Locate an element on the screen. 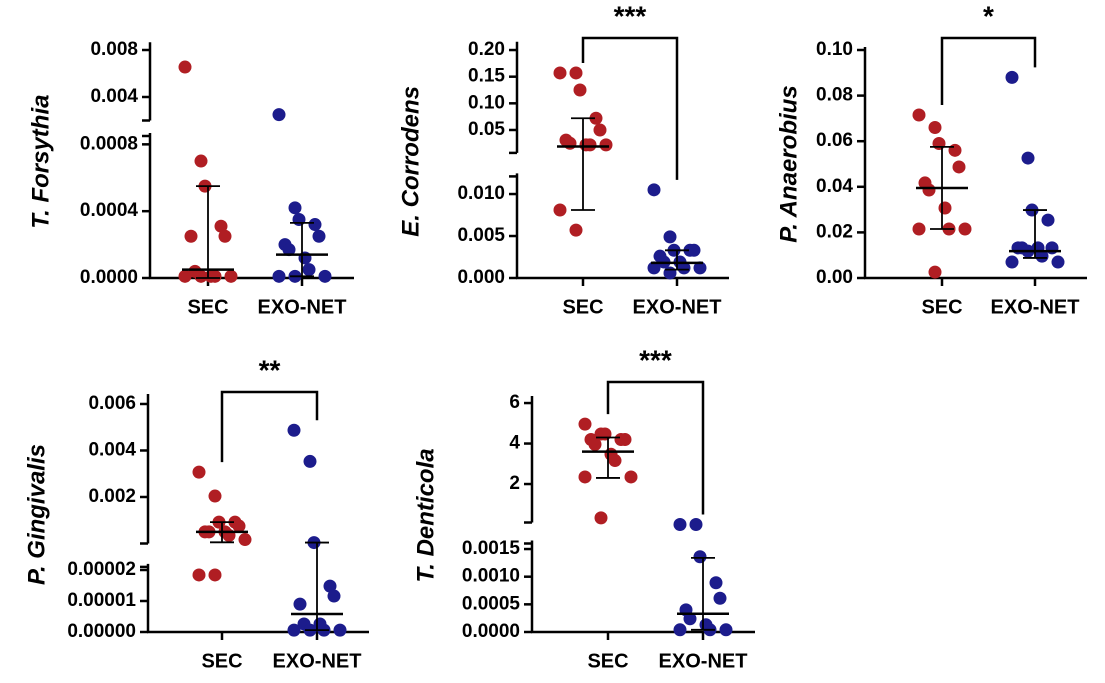 This screenshot has width=1105, height=683. y-tick-label: 0.00002 is located at coordinates (101, 569).